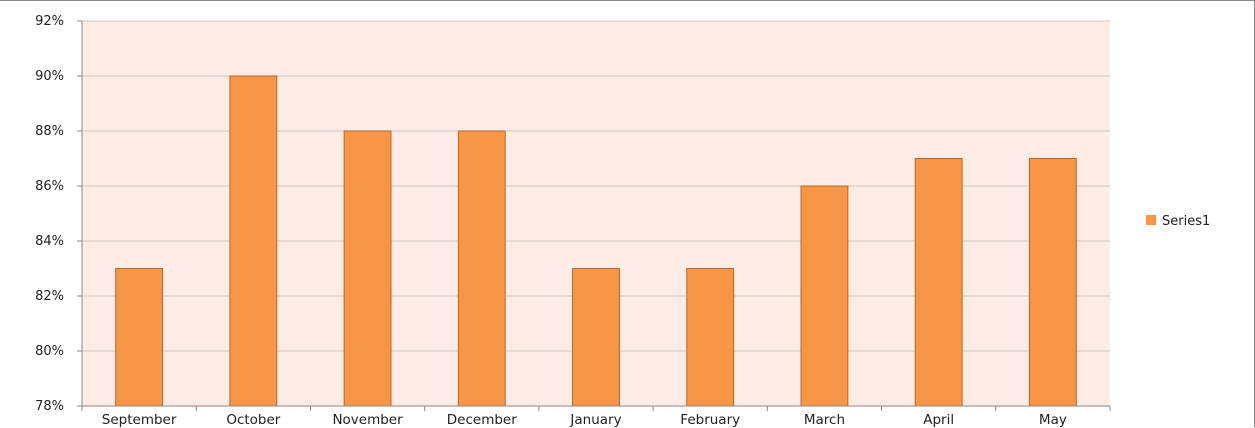 This screenshot has width=1255, height=428. I want to click on bar-february, so click(710, 337).